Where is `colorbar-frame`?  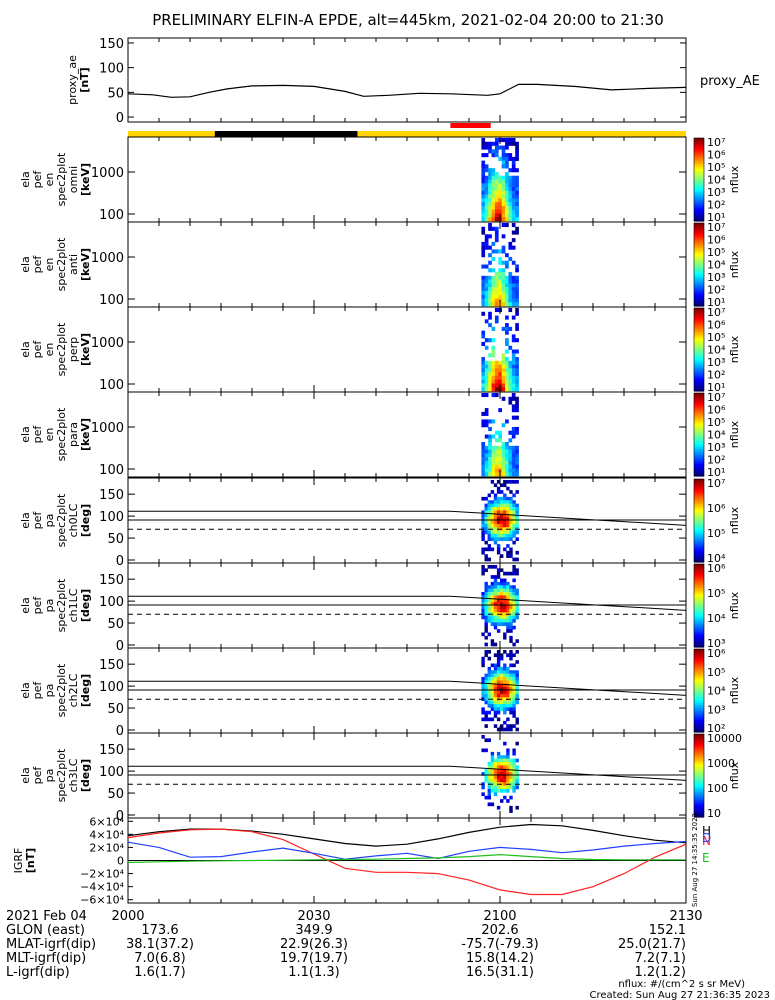 colorbar-frame is located at coordinates (699, 349).